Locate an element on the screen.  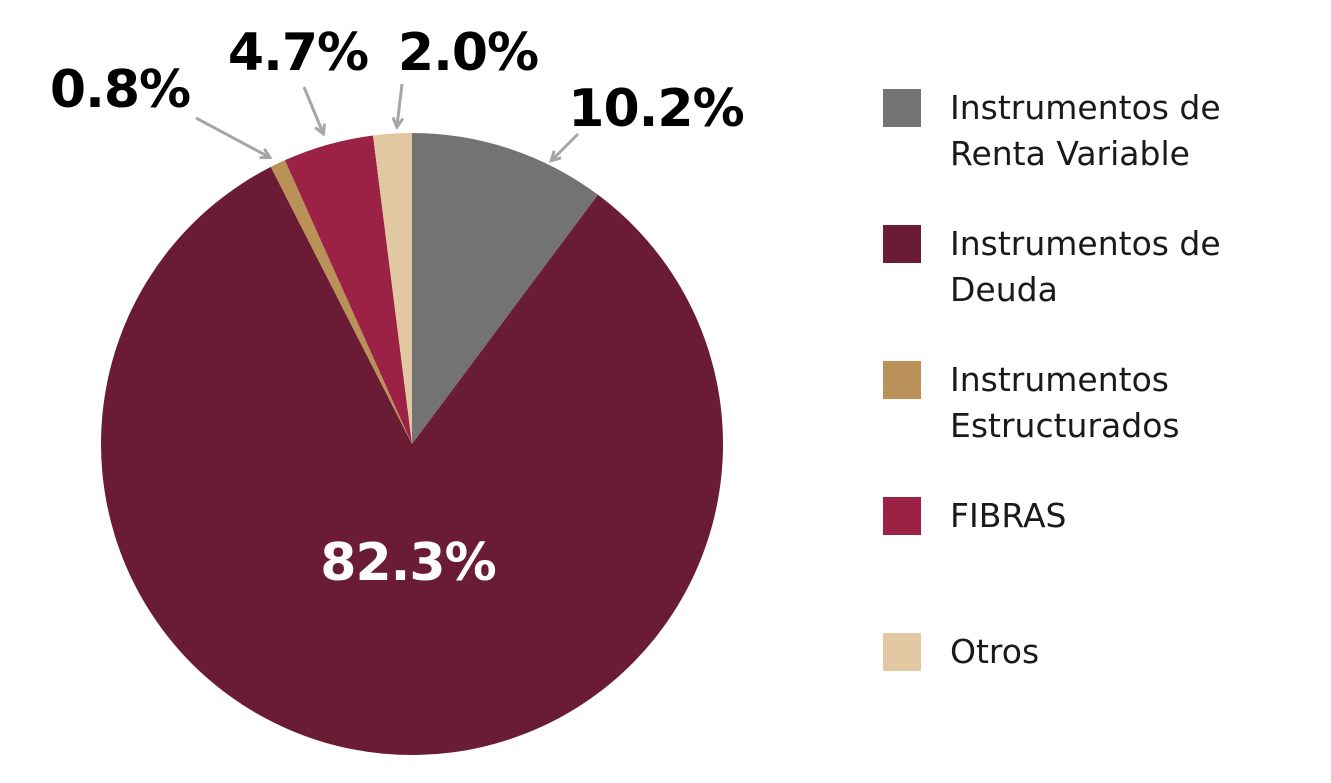
legend-label: Estructurados is located at coordinates (1065, 425).